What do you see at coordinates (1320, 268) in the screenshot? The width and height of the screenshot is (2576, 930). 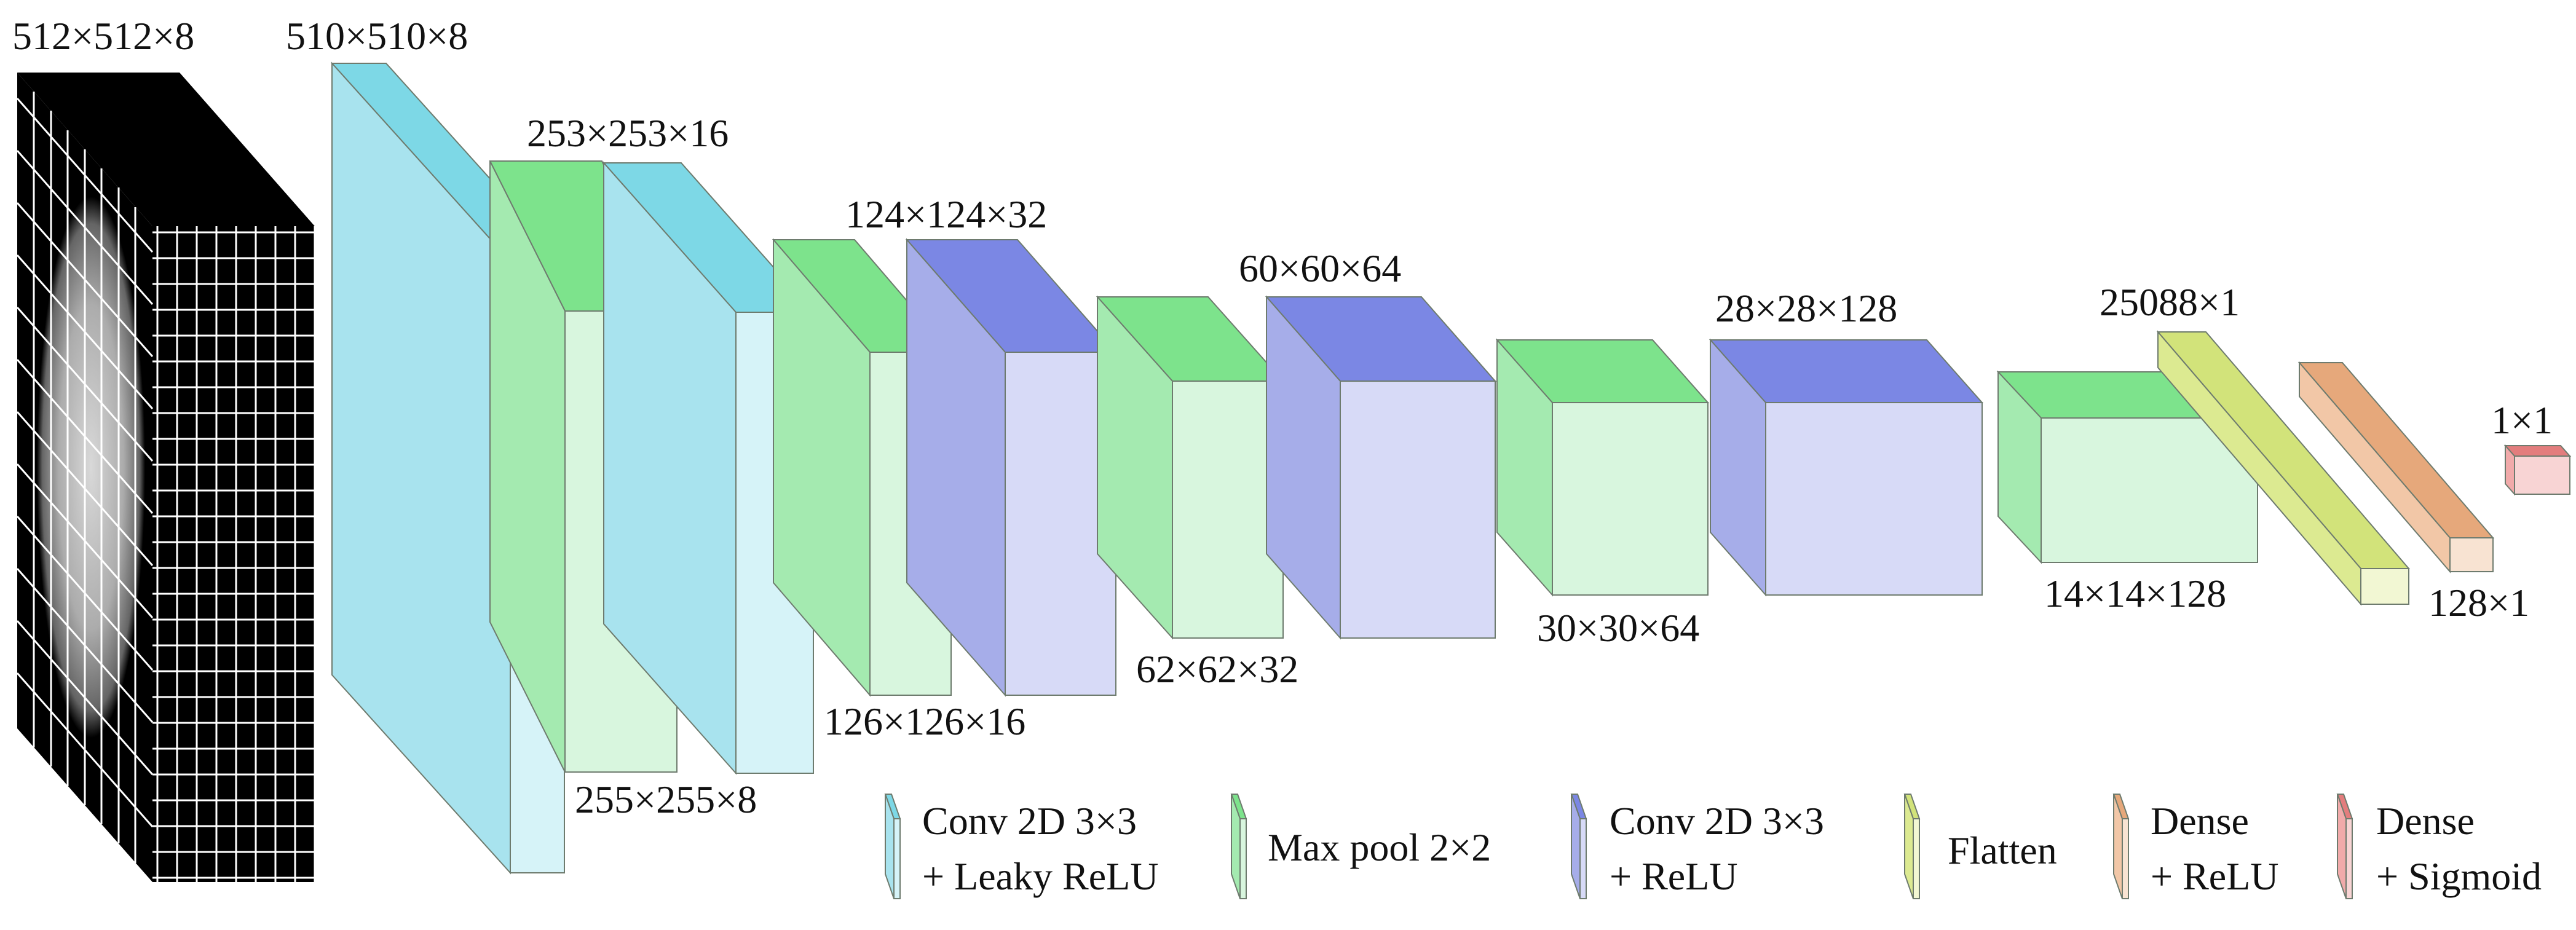 I see `layer-dim-label: 60×60×64` at bounding box center [1320, 268].